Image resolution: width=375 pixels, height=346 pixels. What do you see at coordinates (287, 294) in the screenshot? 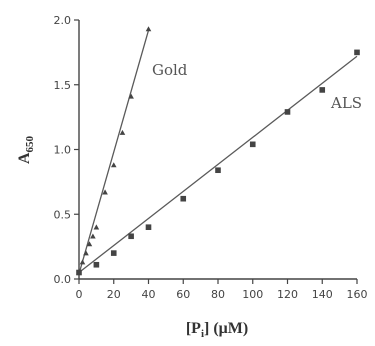
I see `x-tick-label: 120` at bounding box center [287, 294].